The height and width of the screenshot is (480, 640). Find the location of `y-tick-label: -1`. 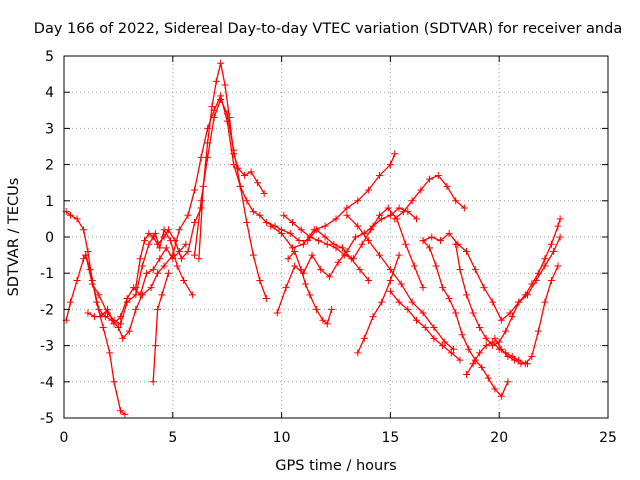

y-tick-label: -1 is located at coordinates (47, 274).